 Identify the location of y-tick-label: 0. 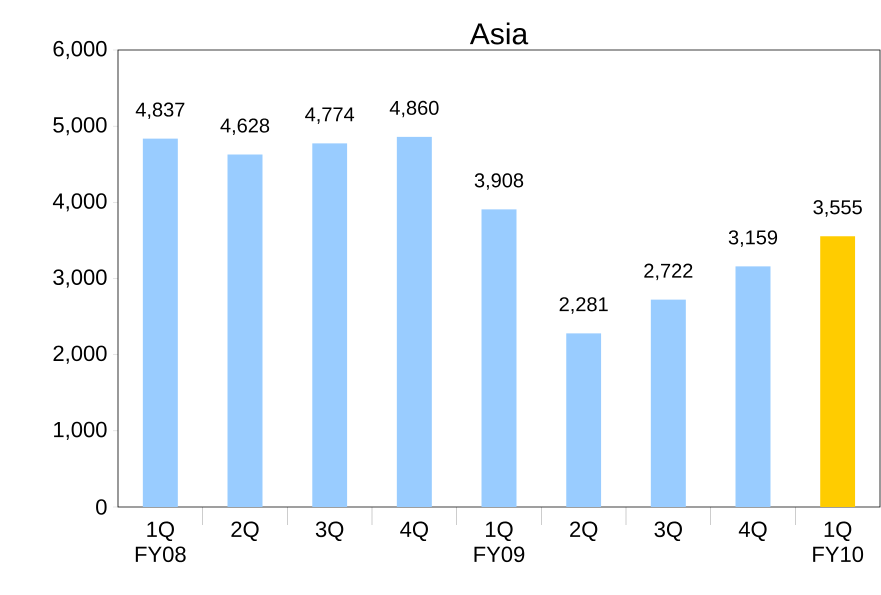
(101, 507).